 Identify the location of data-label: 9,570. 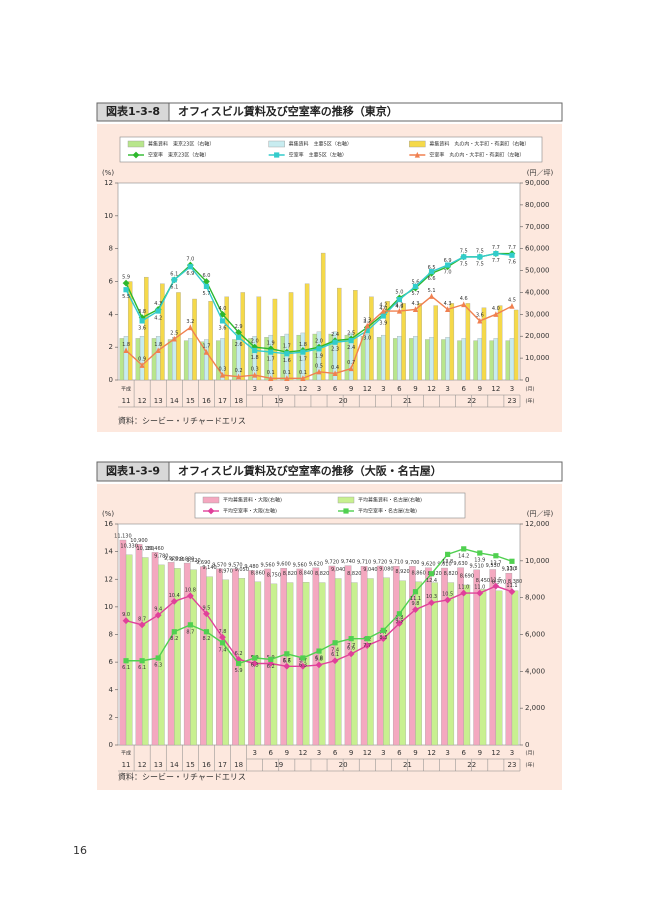
(235, 565).